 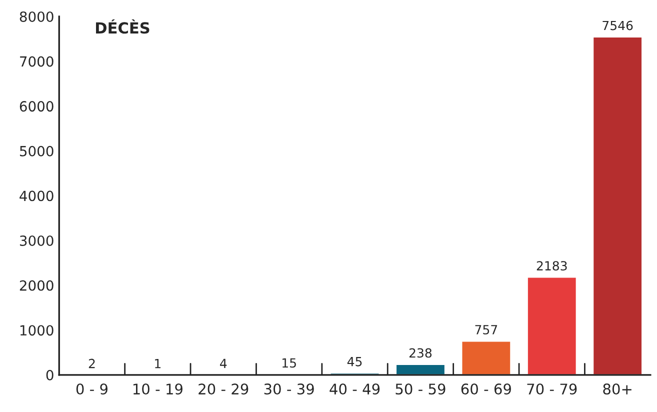 What do you see at coordinates (354, 361) in the screenshot?
I see `data-label: 45` at bounding box center [354, 361].